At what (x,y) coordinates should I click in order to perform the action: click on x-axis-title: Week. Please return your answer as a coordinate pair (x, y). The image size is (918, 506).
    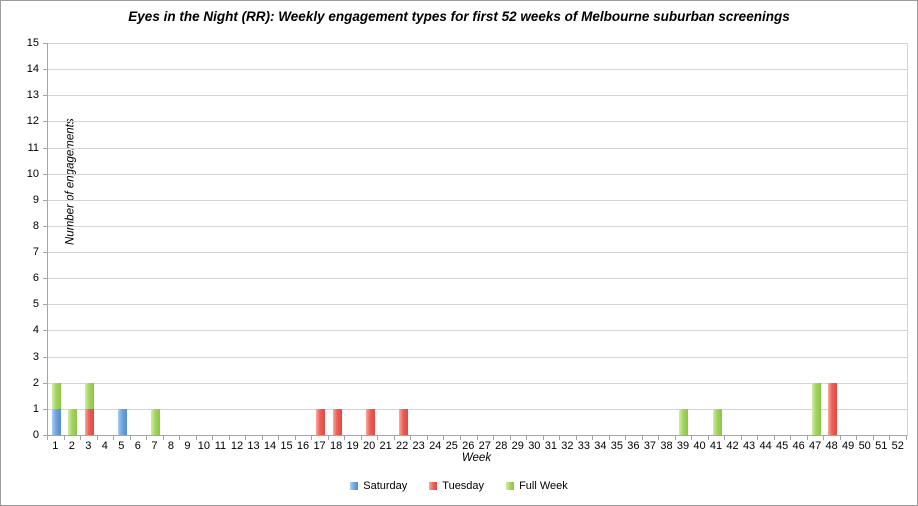
    Looking at the image, I should click on (476, 458).